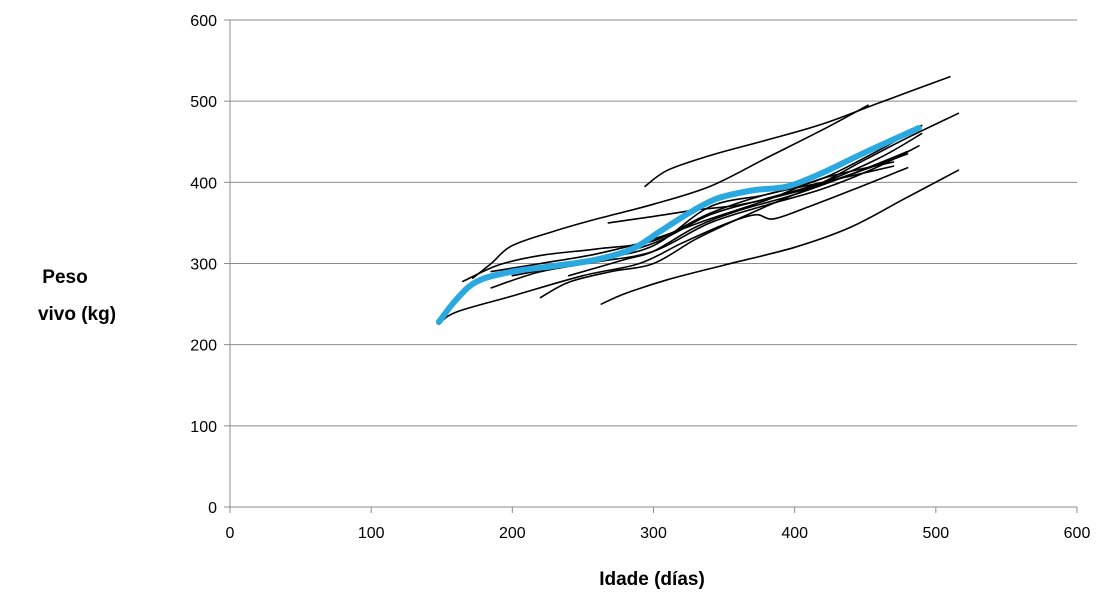 The height and width of the screenshot is (601, 1105). What do you see at coordinates (1077, 533) in the screenshot?
I see `x-tick-label-600: 600` at bounding box center [1077, 533].